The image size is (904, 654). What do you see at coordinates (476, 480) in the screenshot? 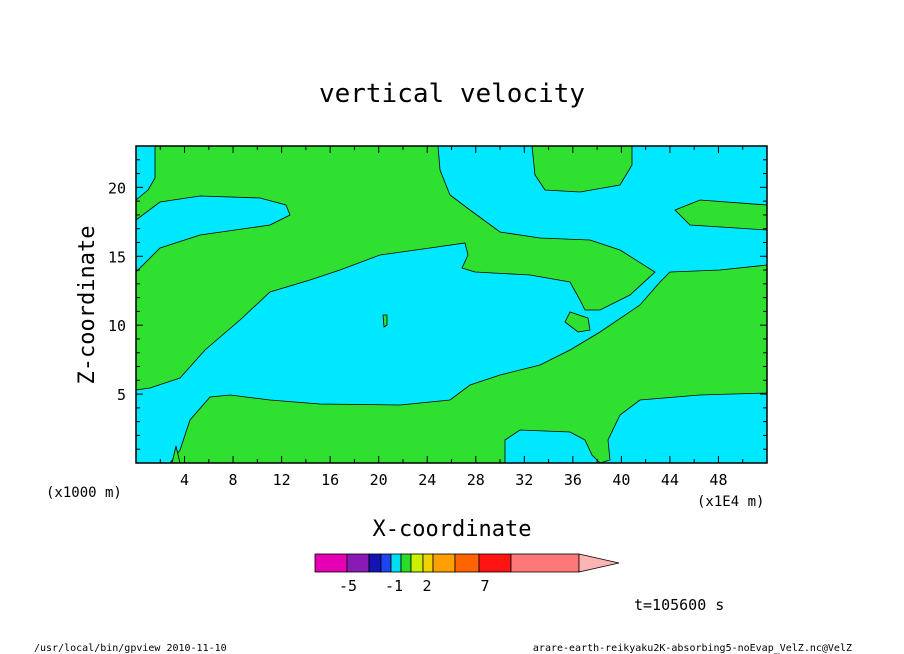
I see `x-tick-label: 28` at bounding box center [476, 480].